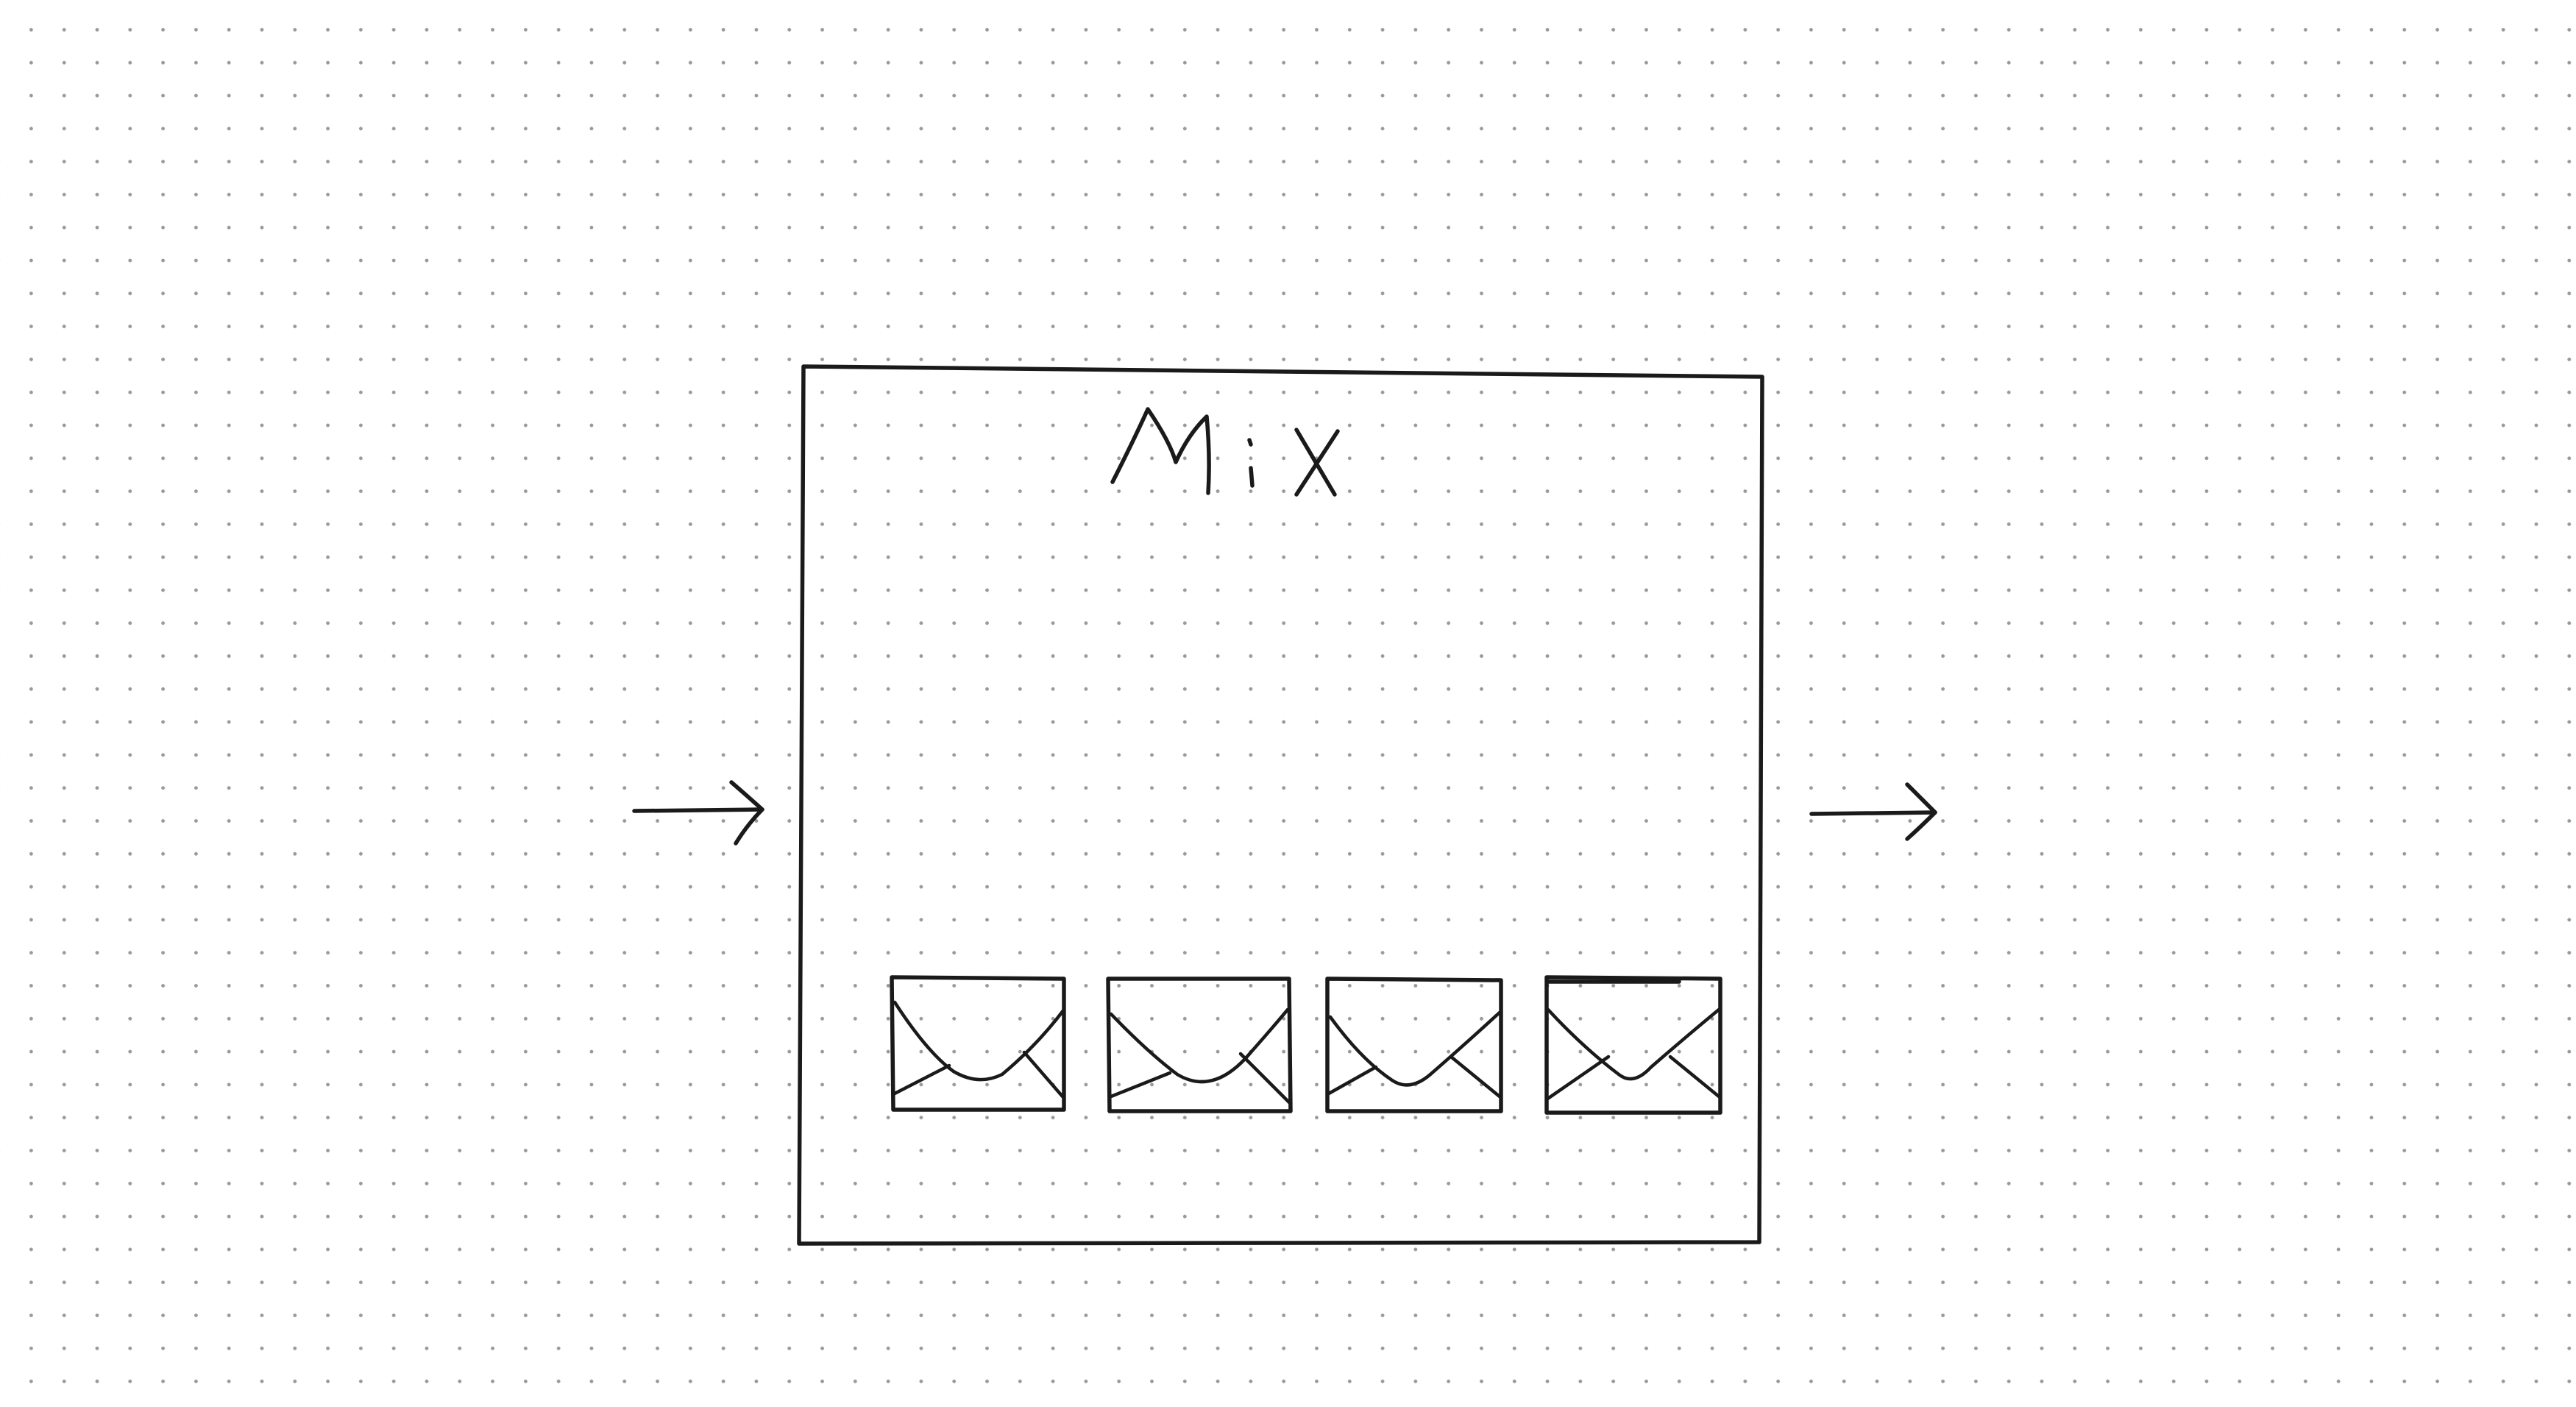 Image resolution: width=2576 pixels, height=1407 pixels. I want to click on mix-box-label: Mix, so click(1225, 452).